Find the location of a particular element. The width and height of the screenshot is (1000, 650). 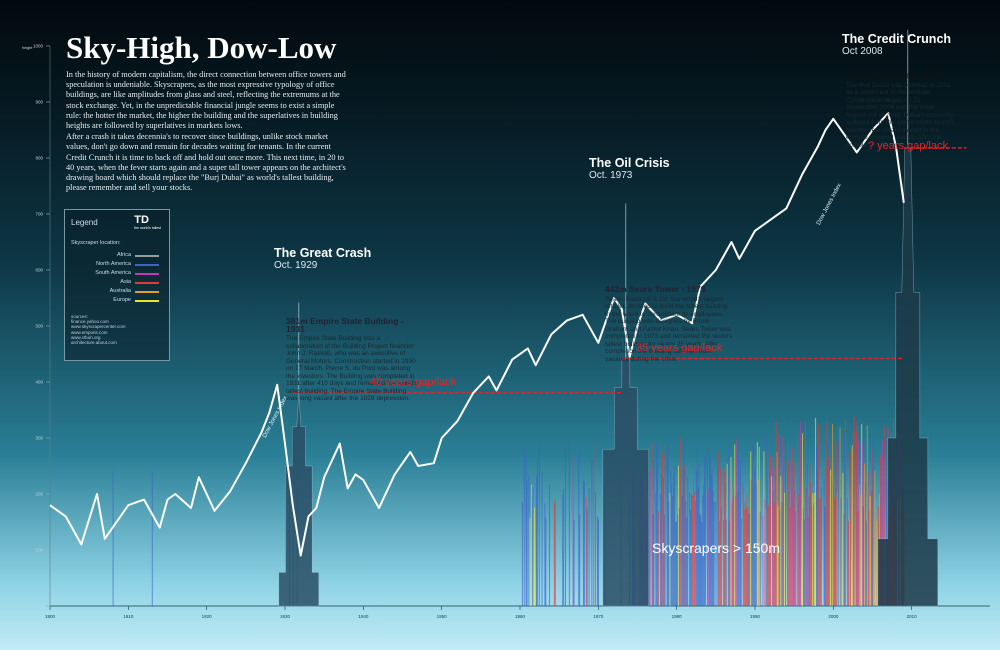

legend-item: Asia is located at coordinates (115, 283).